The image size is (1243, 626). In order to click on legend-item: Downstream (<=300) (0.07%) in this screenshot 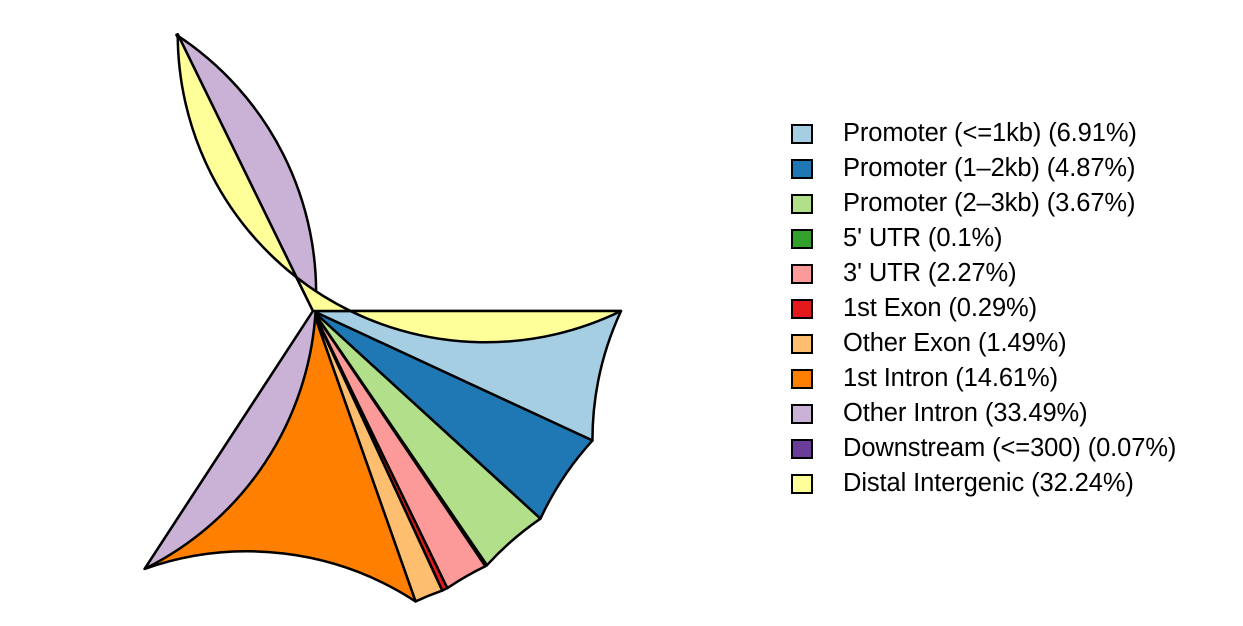, I will do `click(1017, 448)`.